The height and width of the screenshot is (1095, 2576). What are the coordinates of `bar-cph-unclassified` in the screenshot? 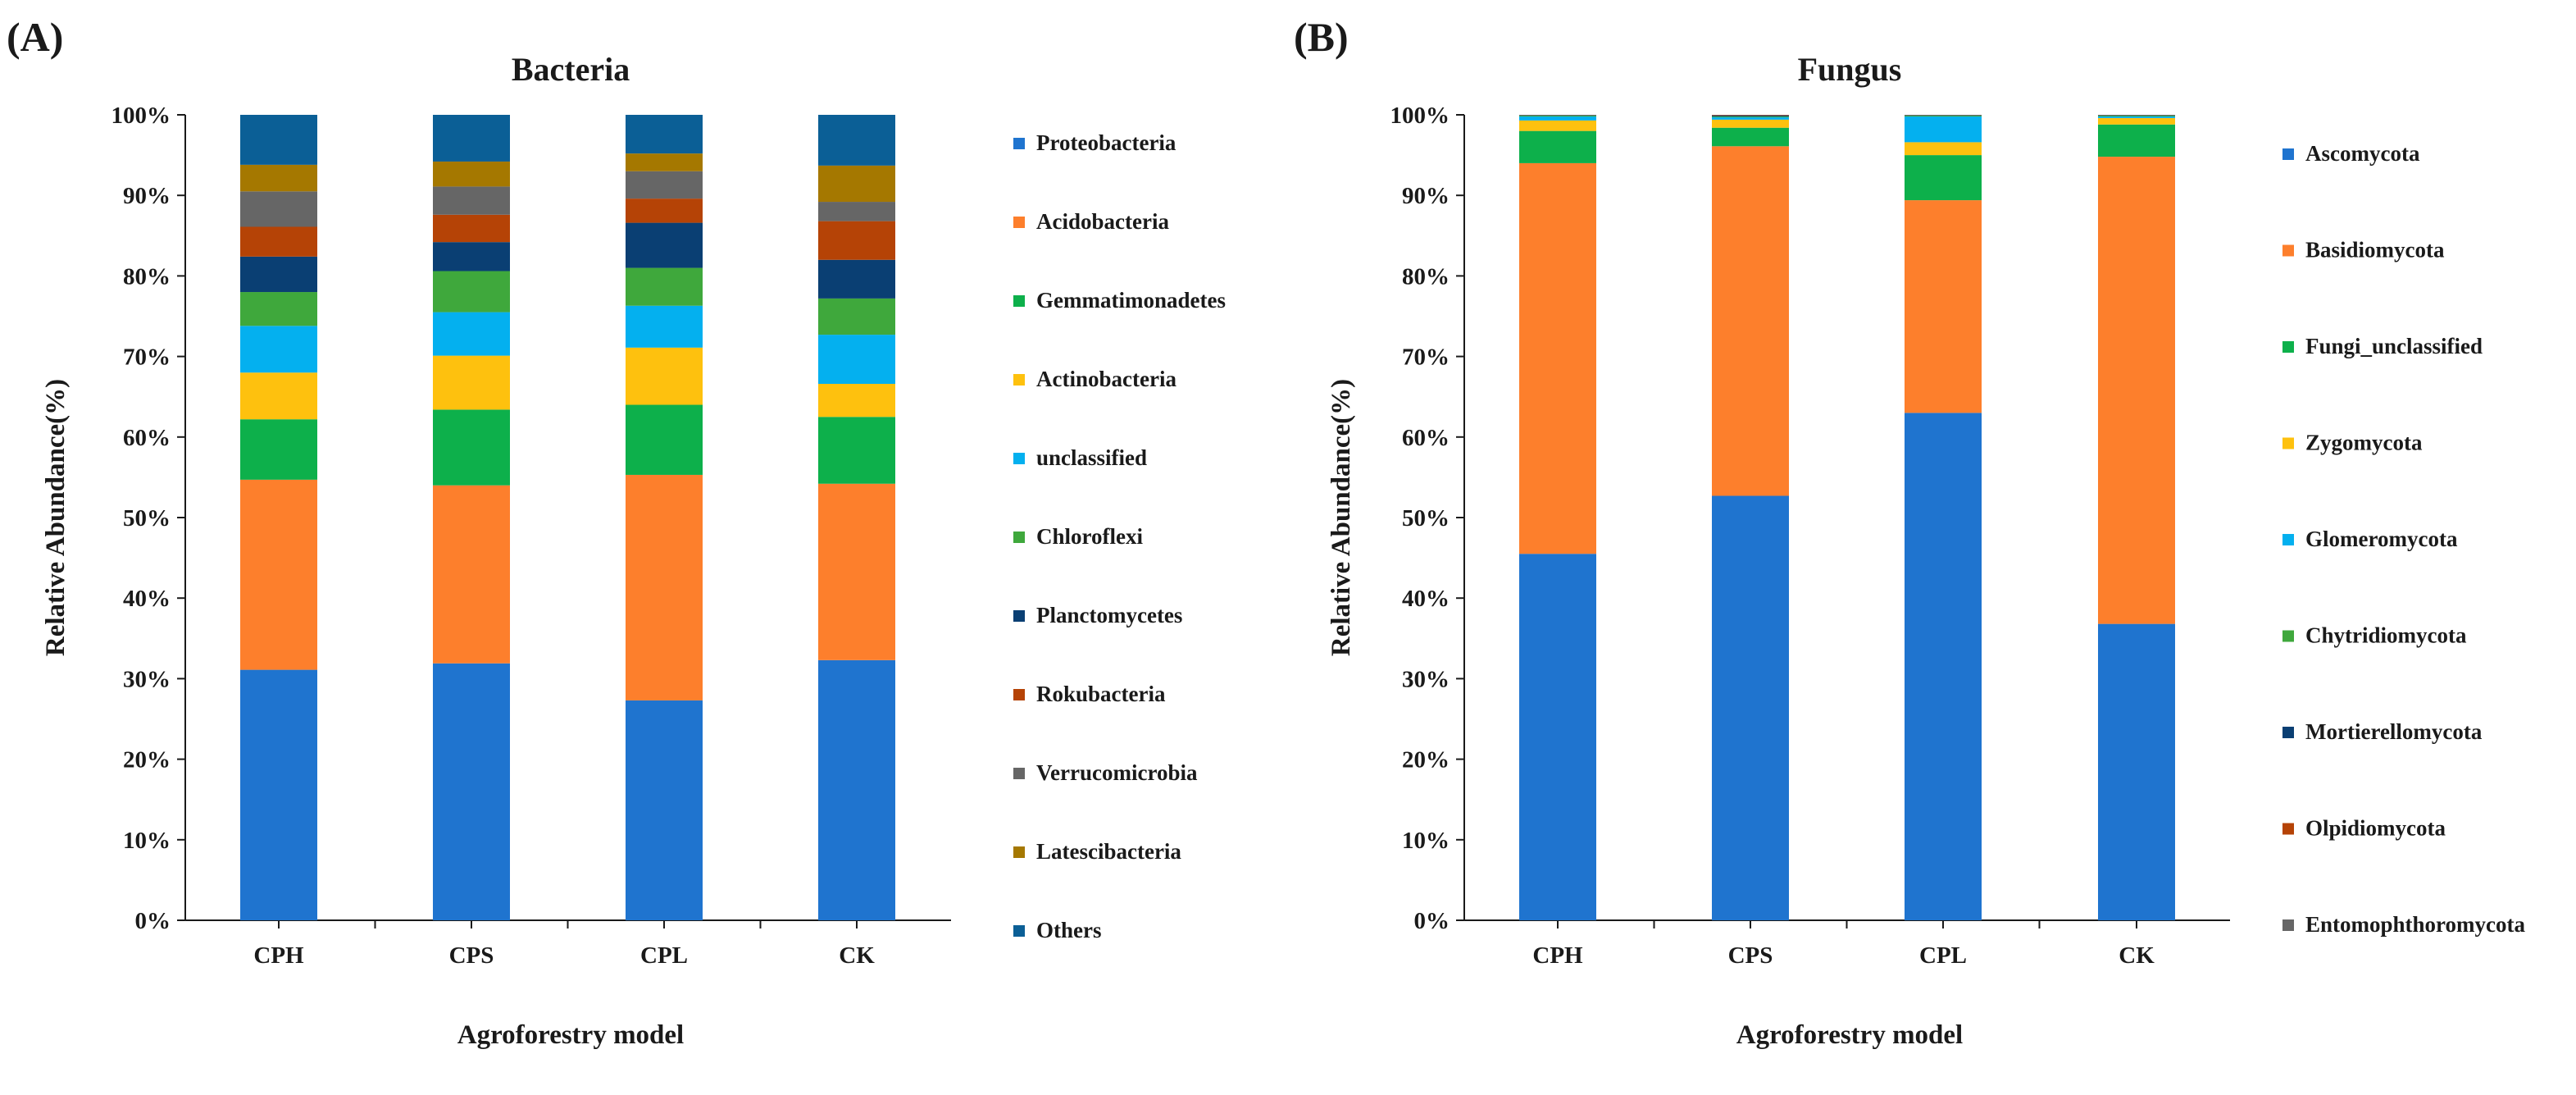 It's located at (278, 349).